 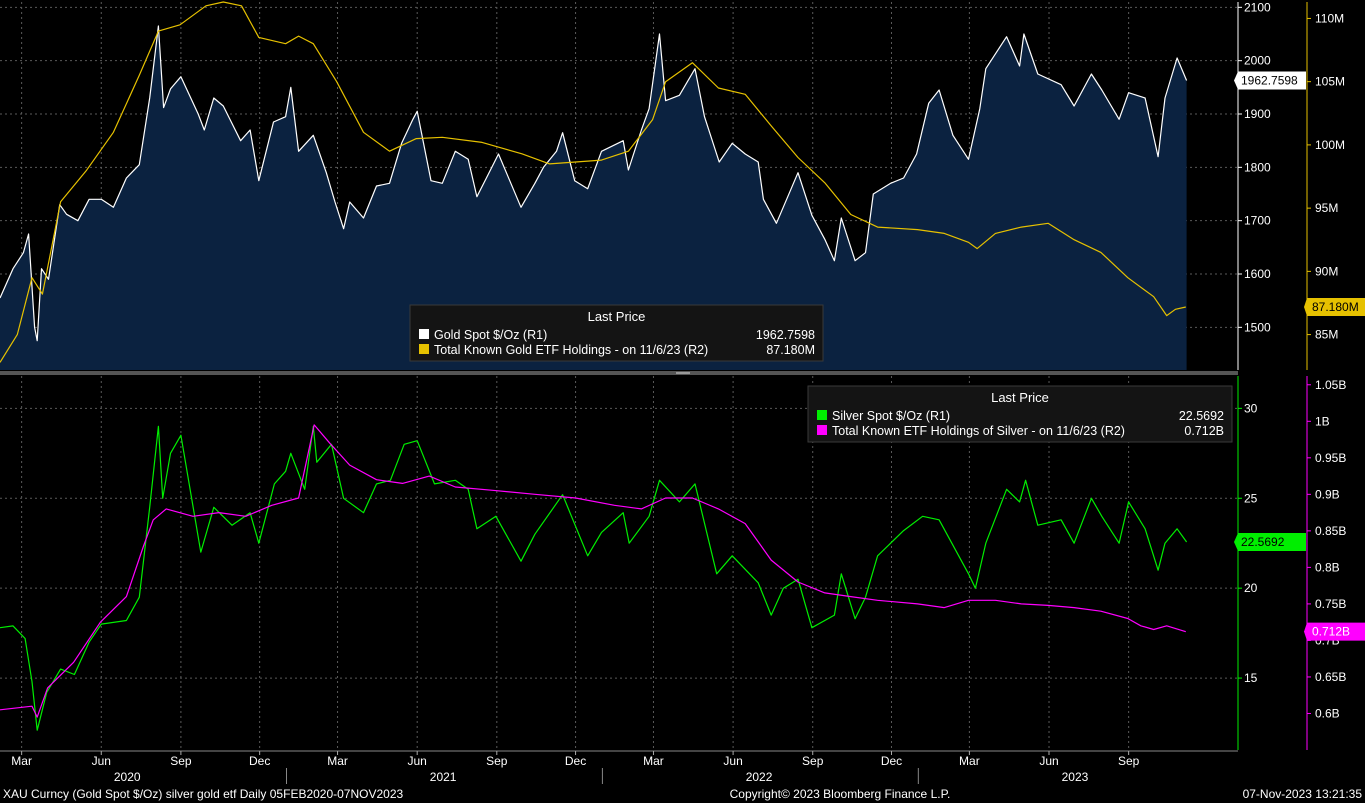 What do you see at coordinates (1257, 274) in the screenshot?
I see `axis-r1-tick-label: 1600` at bounding box center [1257, 274].